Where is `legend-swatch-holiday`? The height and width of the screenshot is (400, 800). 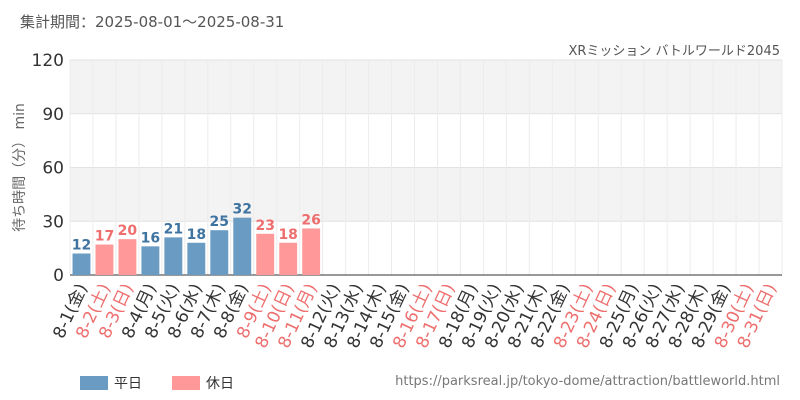 legend-swatch-holiday is located at coordinates (186, 383).